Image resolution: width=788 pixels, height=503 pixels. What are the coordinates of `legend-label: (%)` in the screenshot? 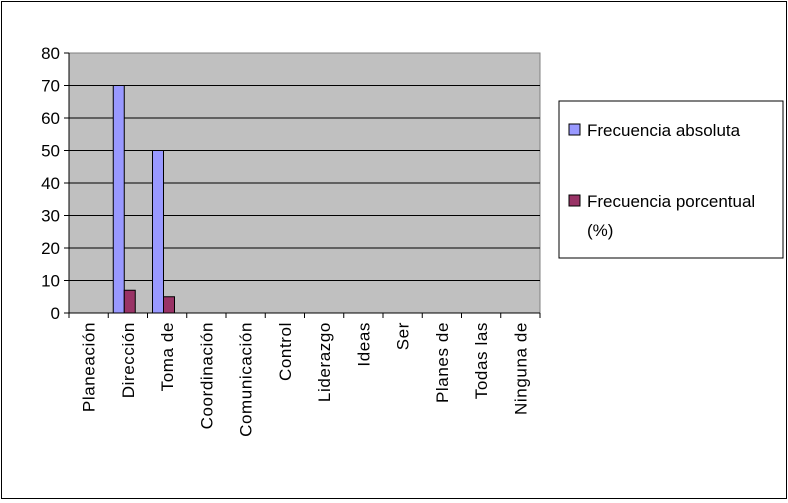 It's located at (600, 230).